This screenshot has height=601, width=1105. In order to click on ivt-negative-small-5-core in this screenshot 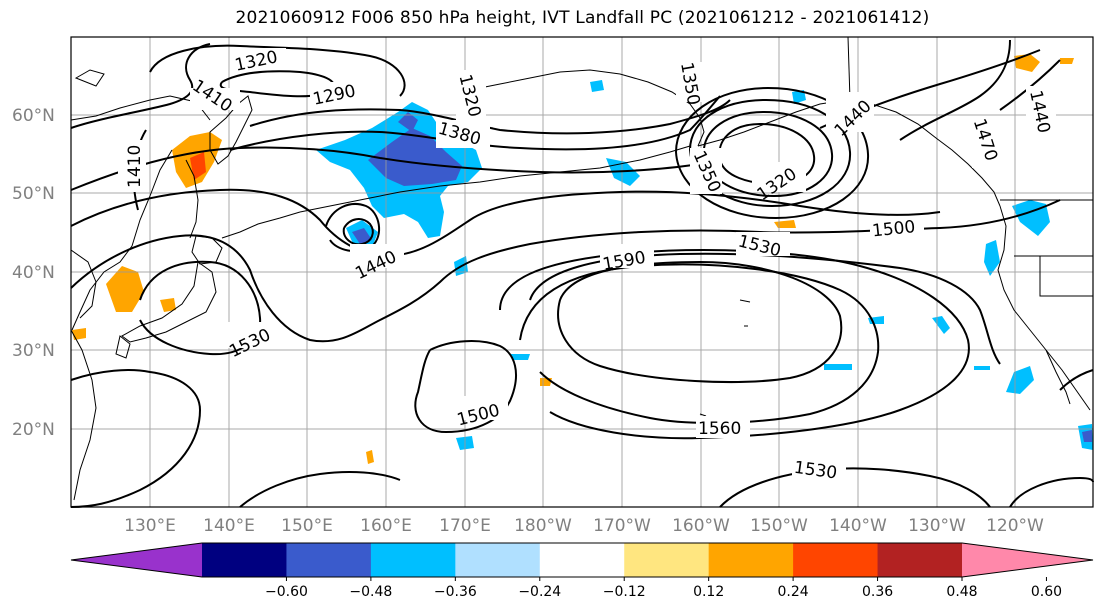, I will do `click(1087, 436)`.